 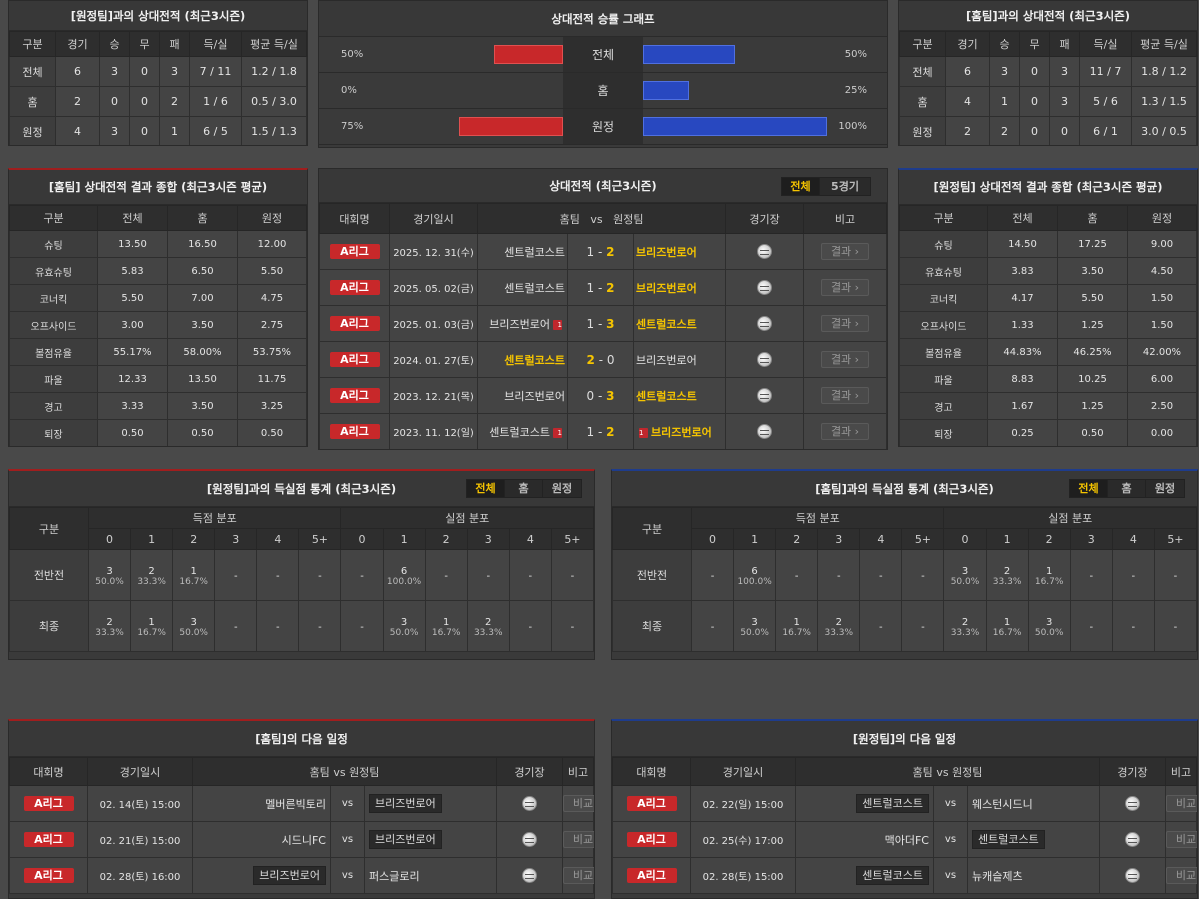 I want to click on col-away: 원정팀, so click(x=628, y=219).